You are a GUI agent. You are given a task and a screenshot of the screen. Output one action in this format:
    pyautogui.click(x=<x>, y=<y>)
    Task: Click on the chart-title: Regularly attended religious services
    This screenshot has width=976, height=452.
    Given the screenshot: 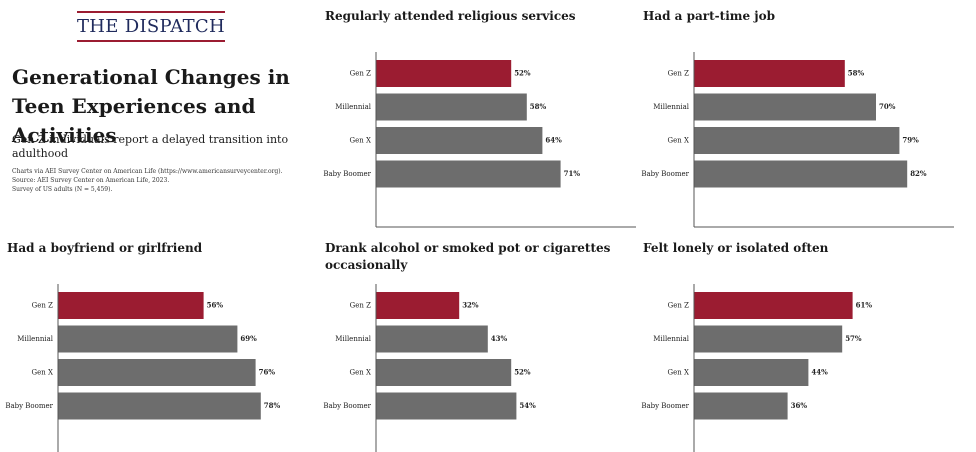 What is the action you would take?
    pyautogui.click(x=450, y=16)
    